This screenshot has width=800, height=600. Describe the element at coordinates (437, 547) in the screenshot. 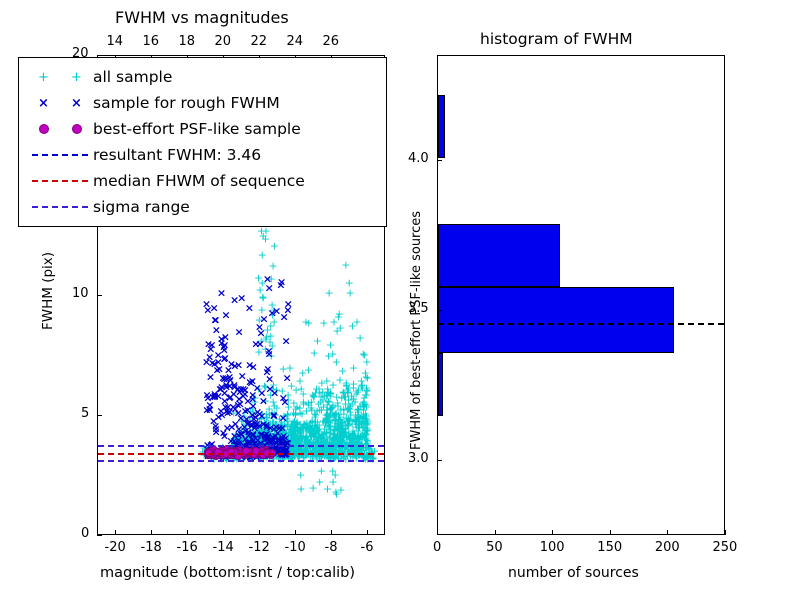

I see `axis-tick-label: 0` at that location.